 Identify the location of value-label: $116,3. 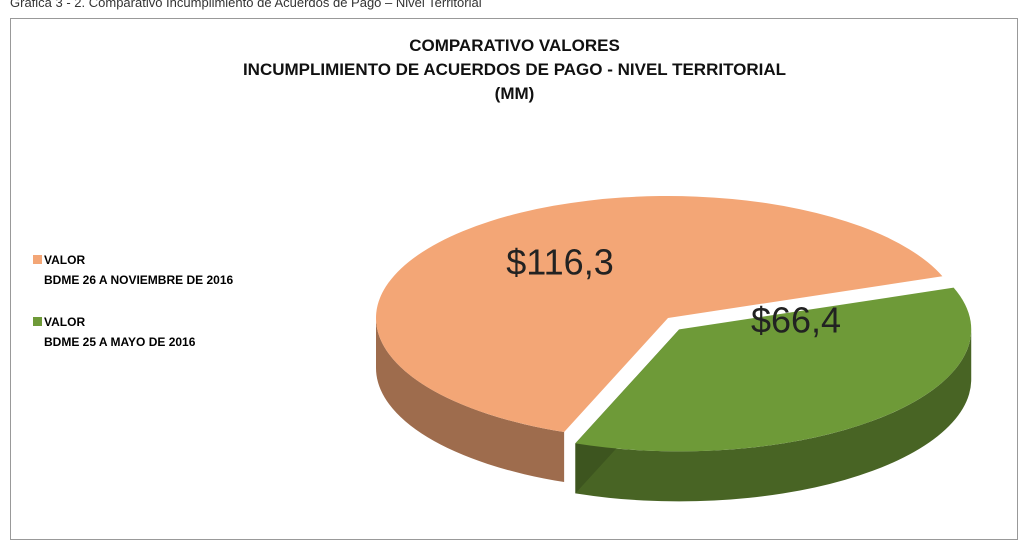
(559, 262).